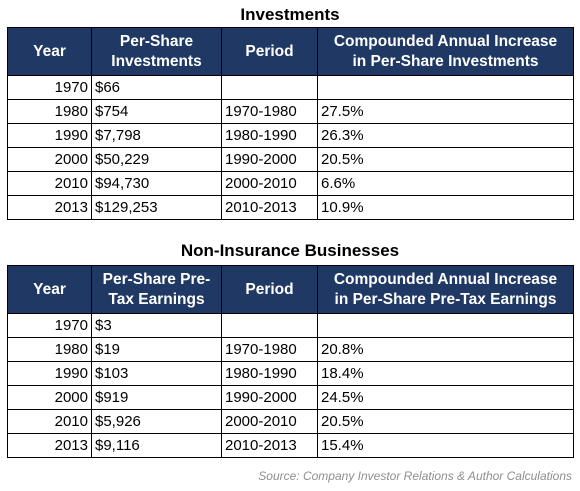 The width and height of the screenshot is (580, 491). Describe the element at coordinates (156, 135) in the screenshot. I see `value-cell: $7,798` at that location.